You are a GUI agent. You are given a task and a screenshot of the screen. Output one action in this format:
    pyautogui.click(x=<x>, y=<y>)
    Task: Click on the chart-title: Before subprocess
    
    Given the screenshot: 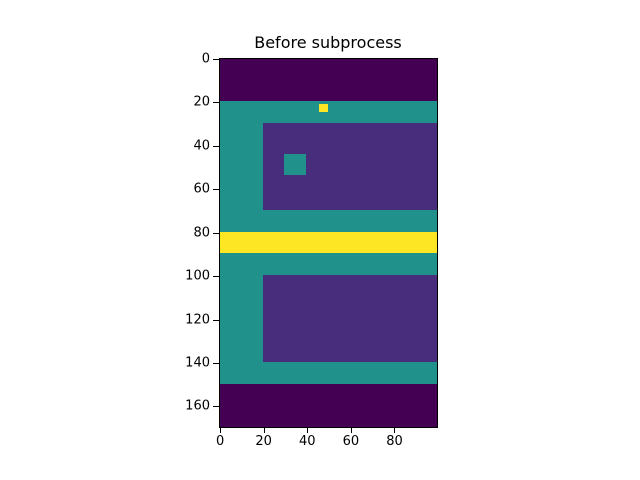 What is the action you would take?
    pyautogui.click(x=328, y=42)
    